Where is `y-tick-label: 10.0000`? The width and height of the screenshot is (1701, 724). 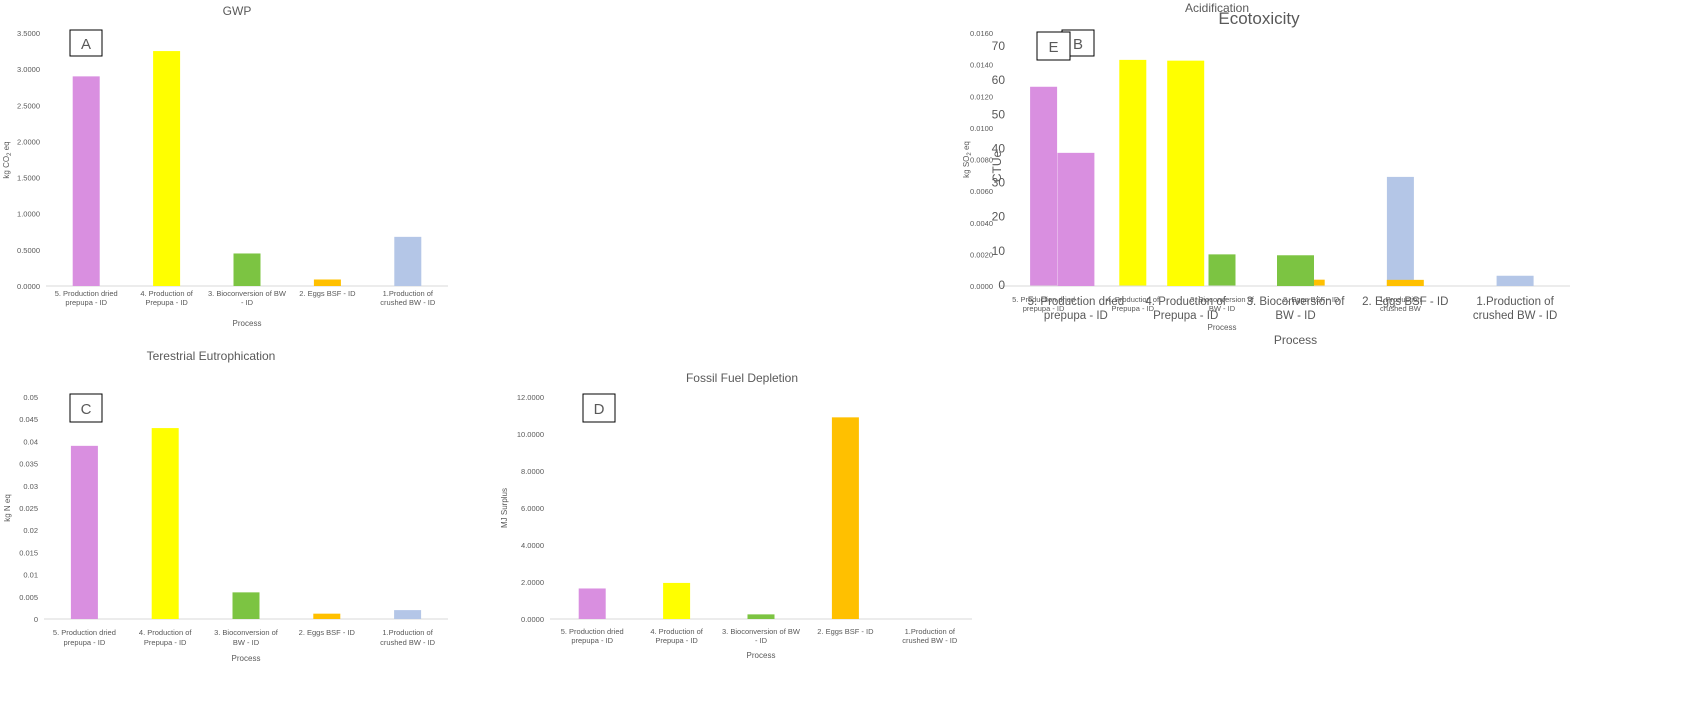 y-tick-label: 10.0000 is located at coordinates (530, 434).